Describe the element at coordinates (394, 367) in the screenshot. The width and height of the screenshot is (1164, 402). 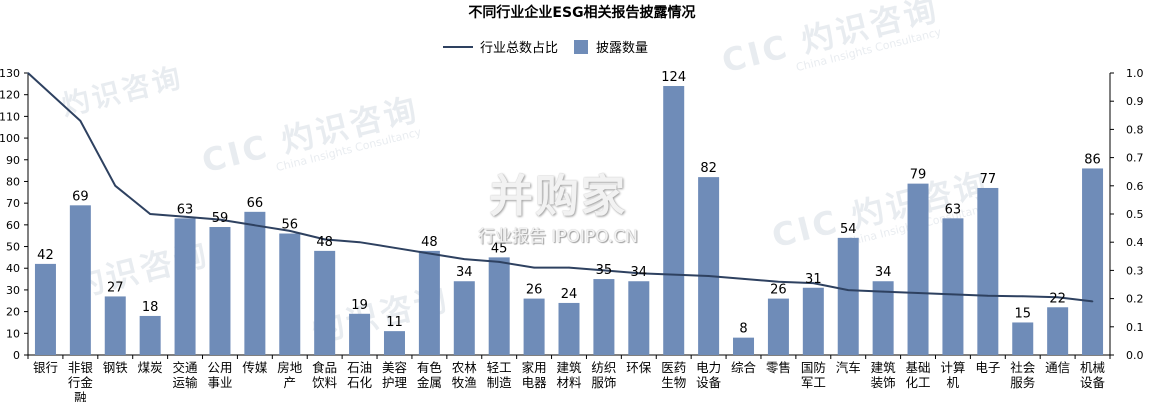
I see `category-label: 美容` at that location.